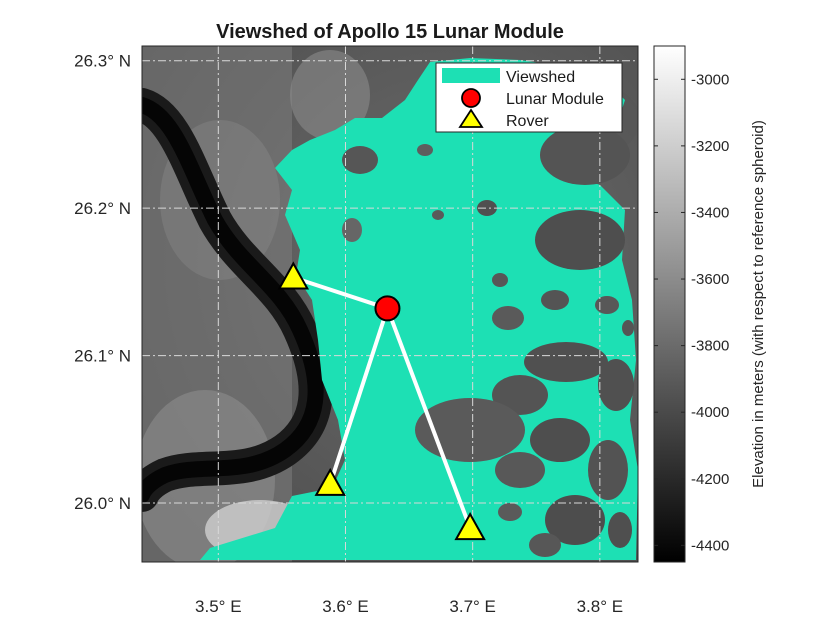 This screenshot has height=630, width=840. I want to click on colorbar-tick-label-1: -3200, so click(710, 146).